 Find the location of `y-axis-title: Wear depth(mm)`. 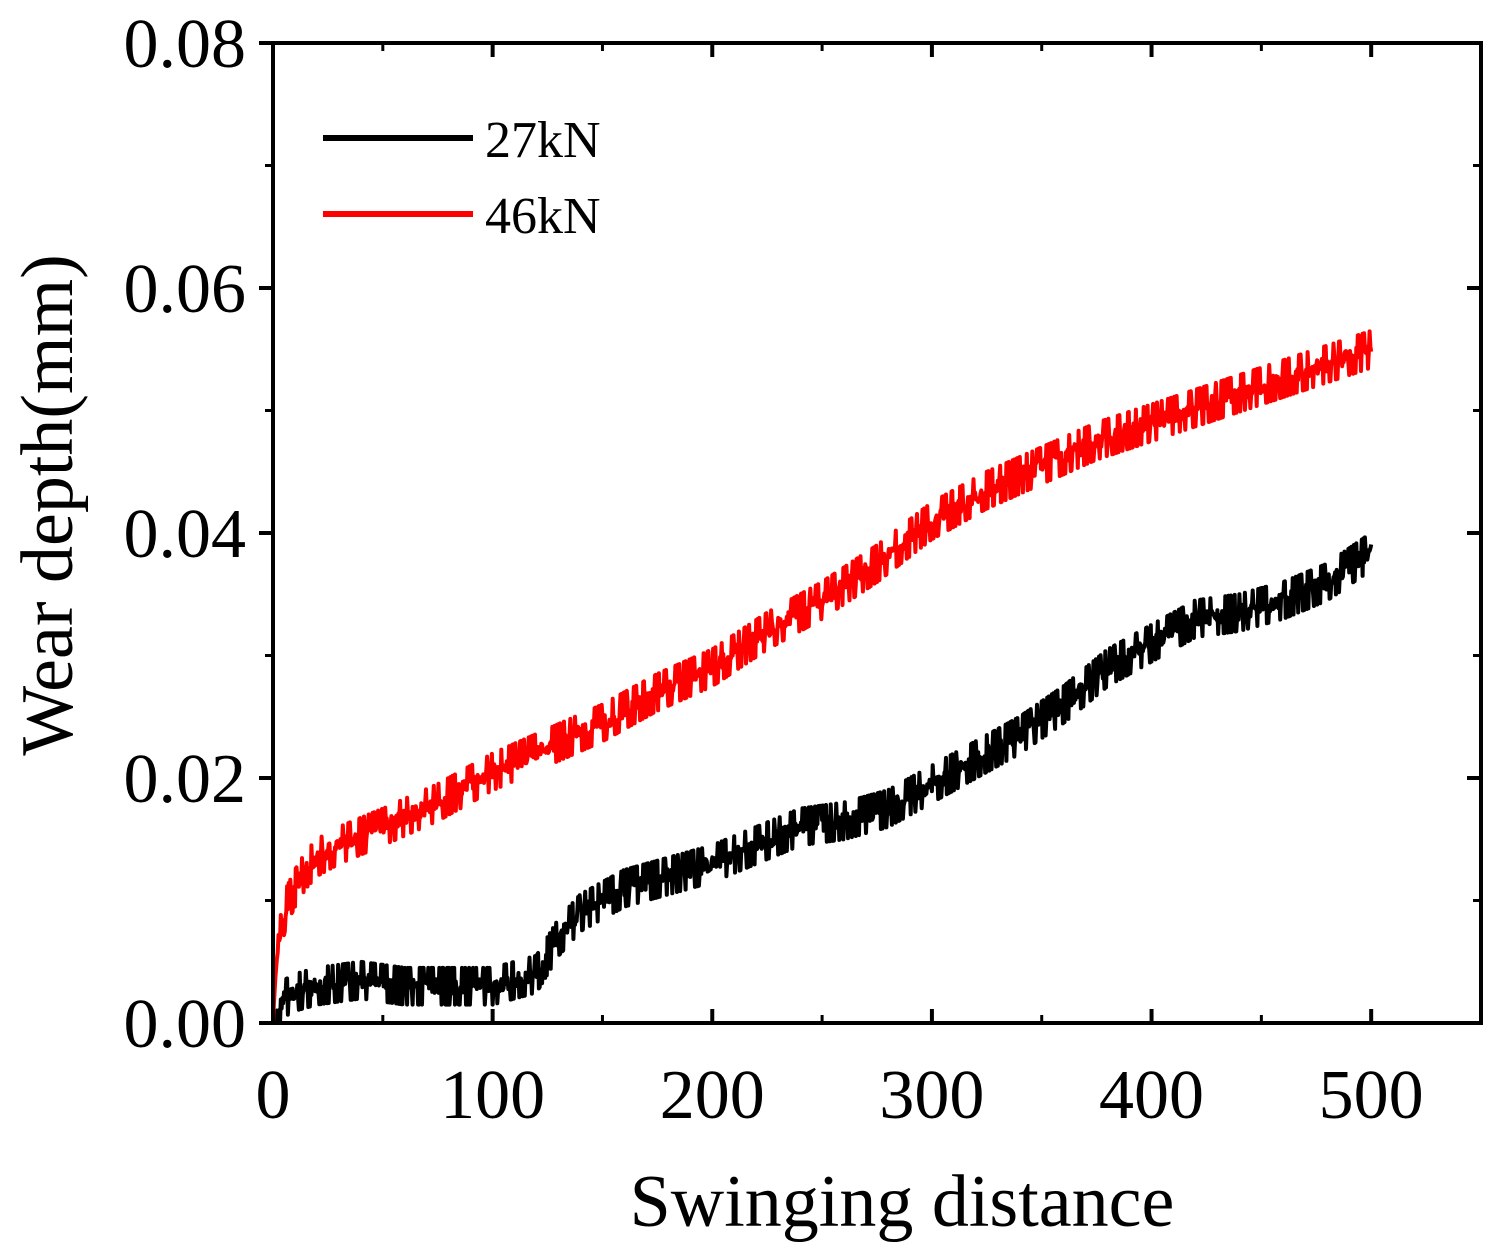

y-axis-title: Wear depth(mm) is located at coordinates (48, 505).